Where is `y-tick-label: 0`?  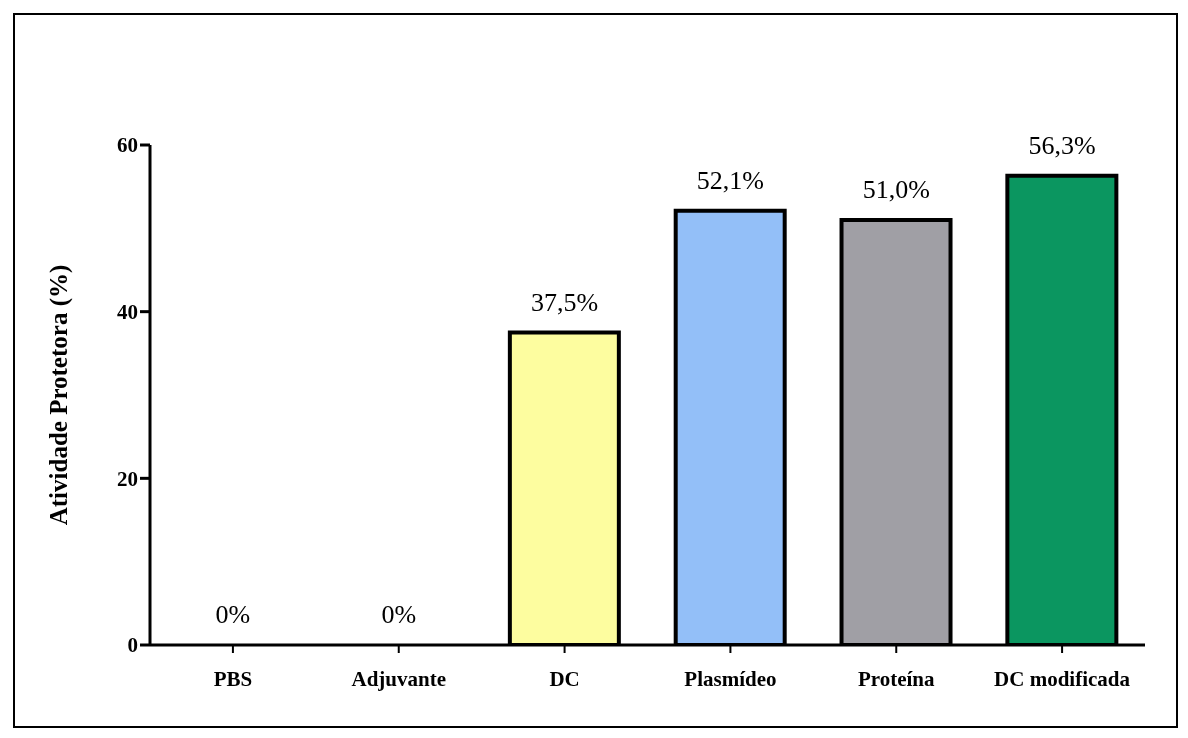
y-tick-label: 0 is located at coordinates (132, 645).